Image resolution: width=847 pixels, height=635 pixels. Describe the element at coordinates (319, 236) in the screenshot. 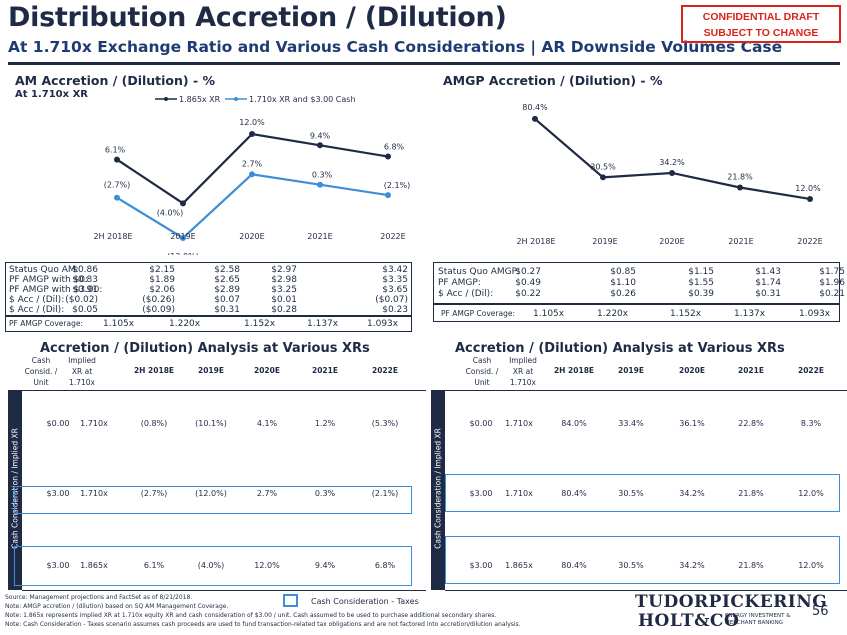

I see `am-tick-label-3: 2021E` at that location.